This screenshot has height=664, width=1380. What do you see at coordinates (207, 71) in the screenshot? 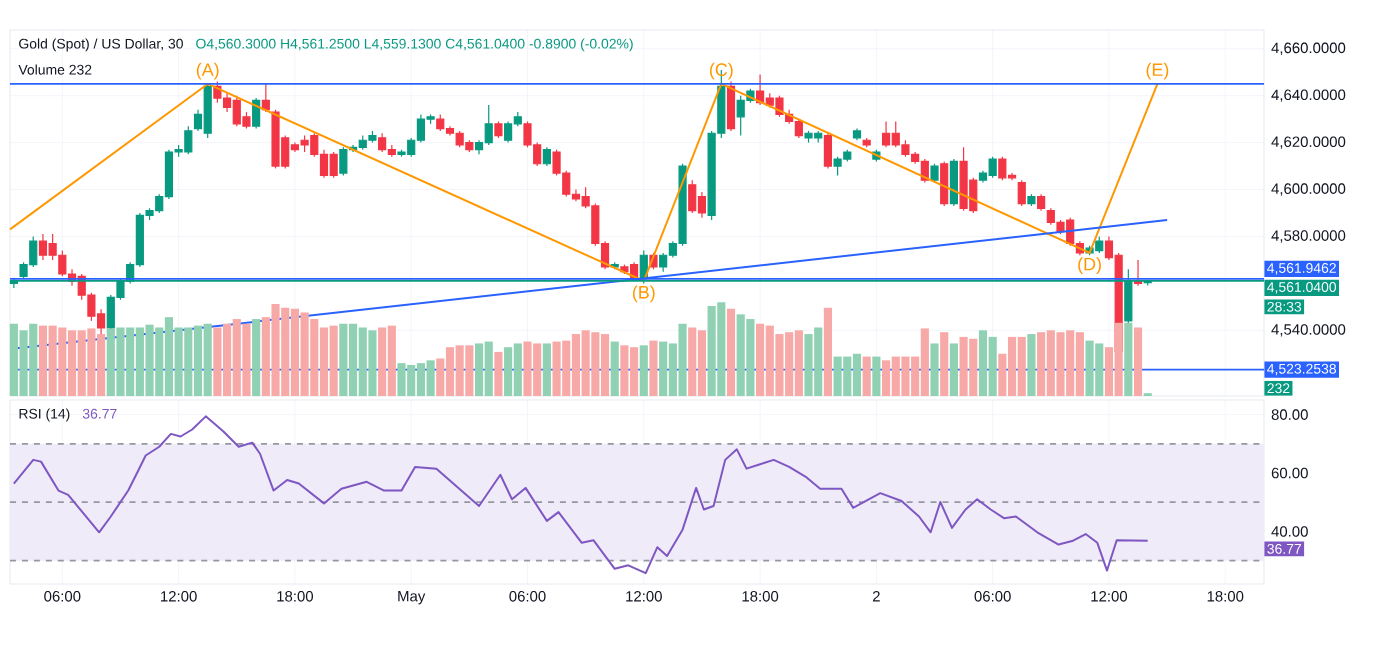
I see `annotation: (A)` at bounding box center [207, 71].